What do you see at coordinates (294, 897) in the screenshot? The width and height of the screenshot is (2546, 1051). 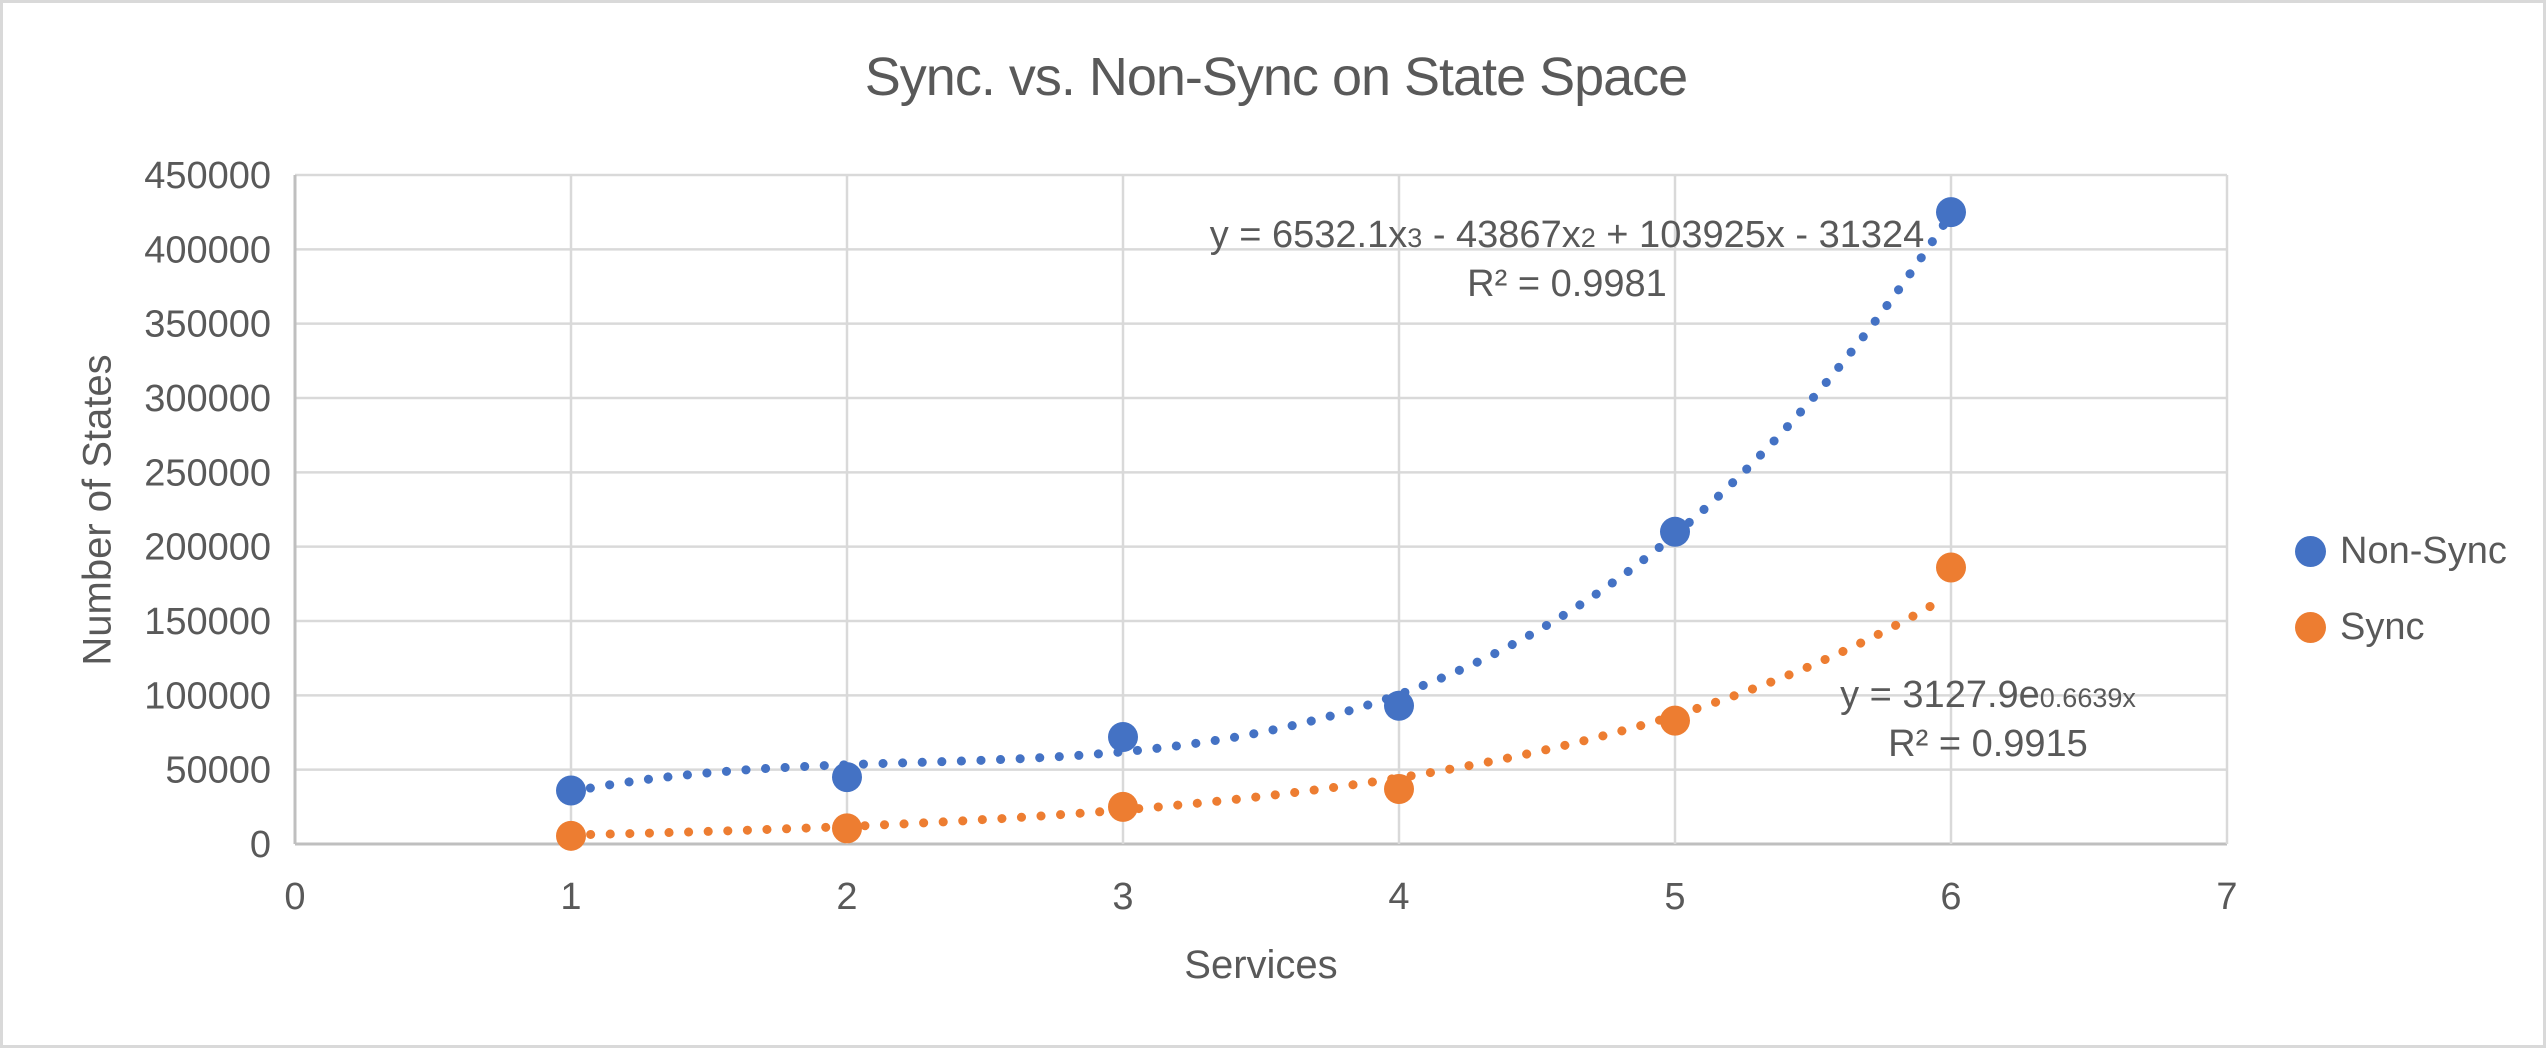 I see `x-tick-label: 0` at bounding box center [294, 897].